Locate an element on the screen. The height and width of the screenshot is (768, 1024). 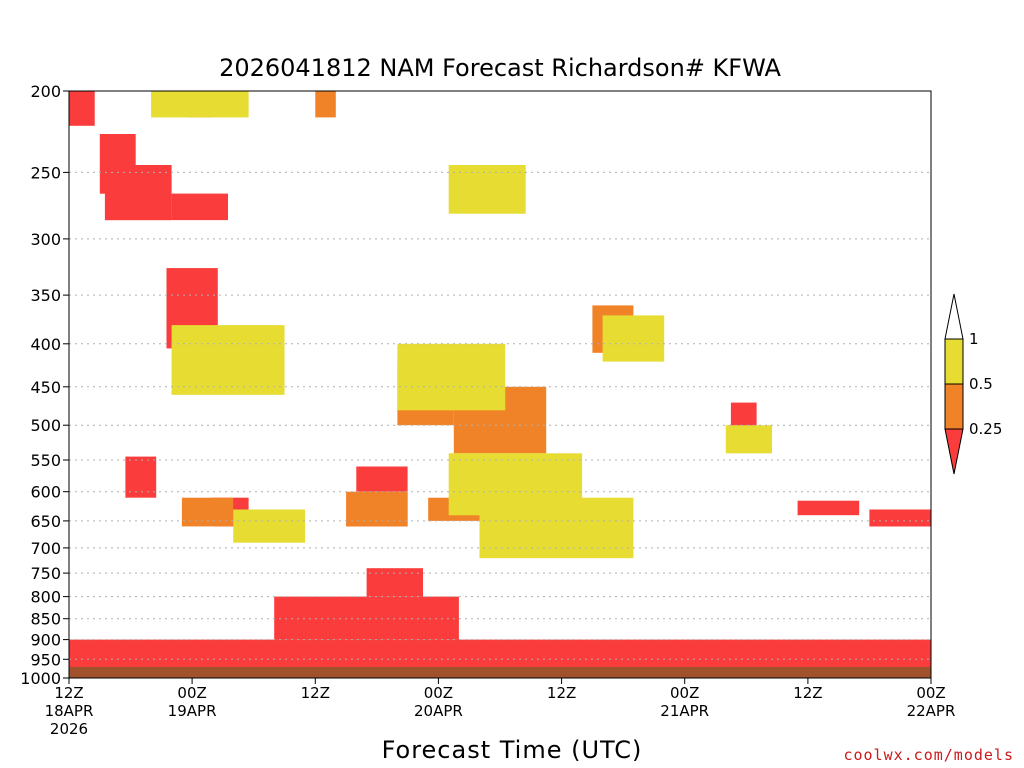
y-tick-label: 950 is located at coordinates (45, 659).